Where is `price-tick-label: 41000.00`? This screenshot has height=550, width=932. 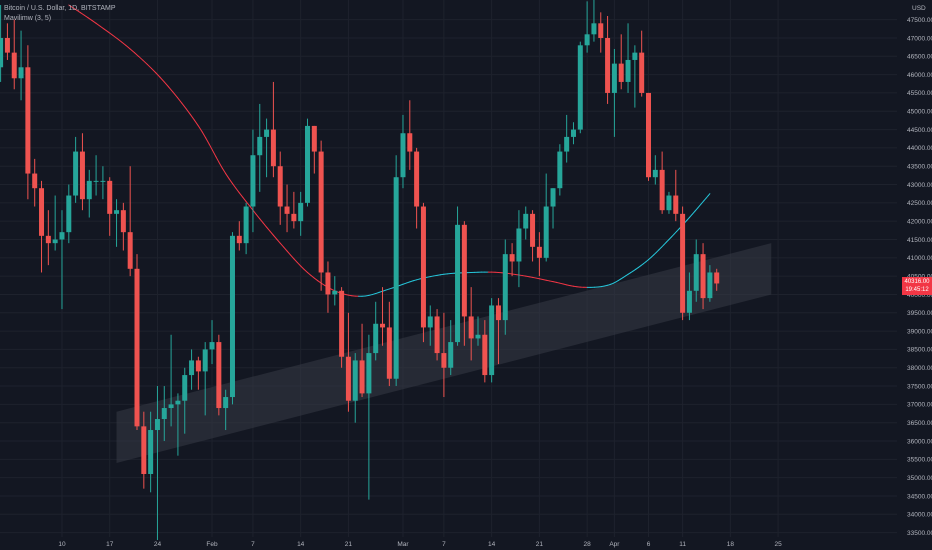
price-tick-label: 41000.00 is located at coordinates (919, 258).